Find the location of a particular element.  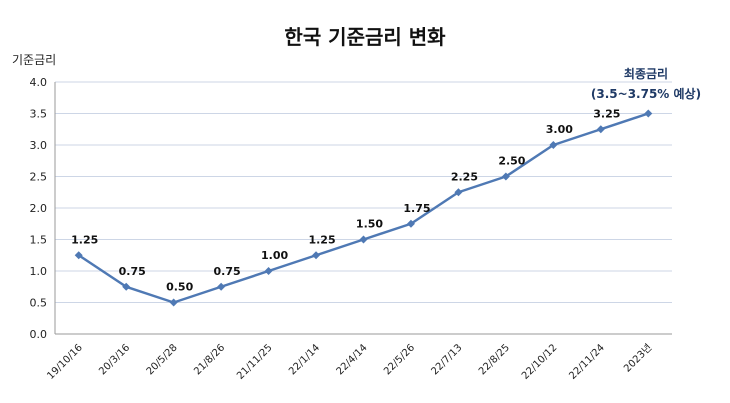

data-label: 0.50 is located at coordinates (179, 287).